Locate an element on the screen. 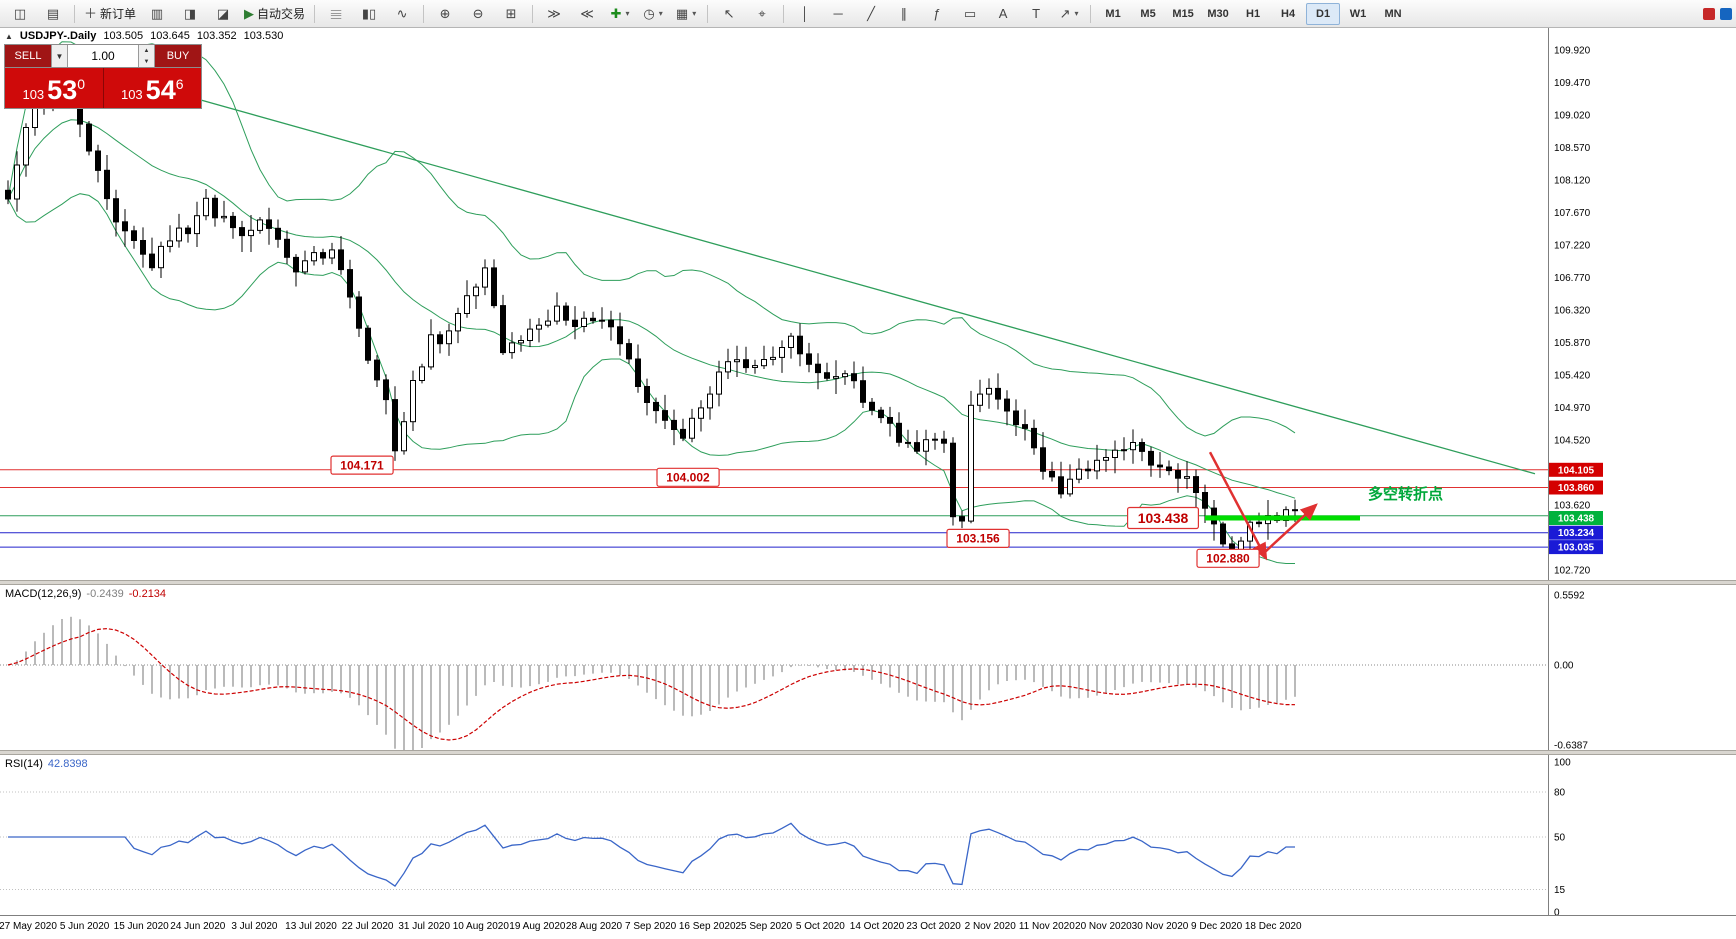 The width and height of the screenshot is (1736, 939). timeframe-m1: M1 is located at coordinates (1113, 13).